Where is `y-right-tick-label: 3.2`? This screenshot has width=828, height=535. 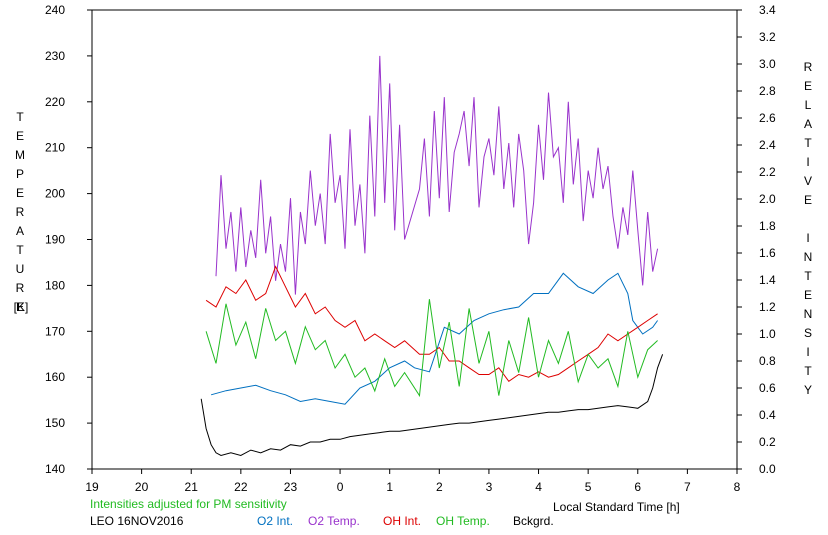
y-right-tick-label: 3.2 is located at coordinates (767, 37).